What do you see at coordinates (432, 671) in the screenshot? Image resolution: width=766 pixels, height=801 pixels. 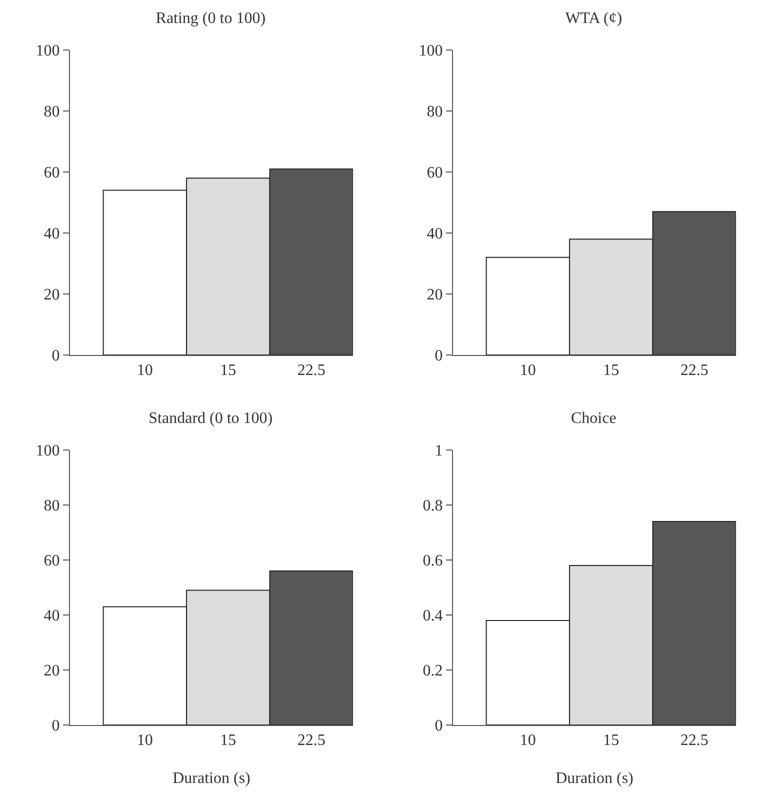 I see `y-tick-label: 0.2` at bounding box center [432, 671].